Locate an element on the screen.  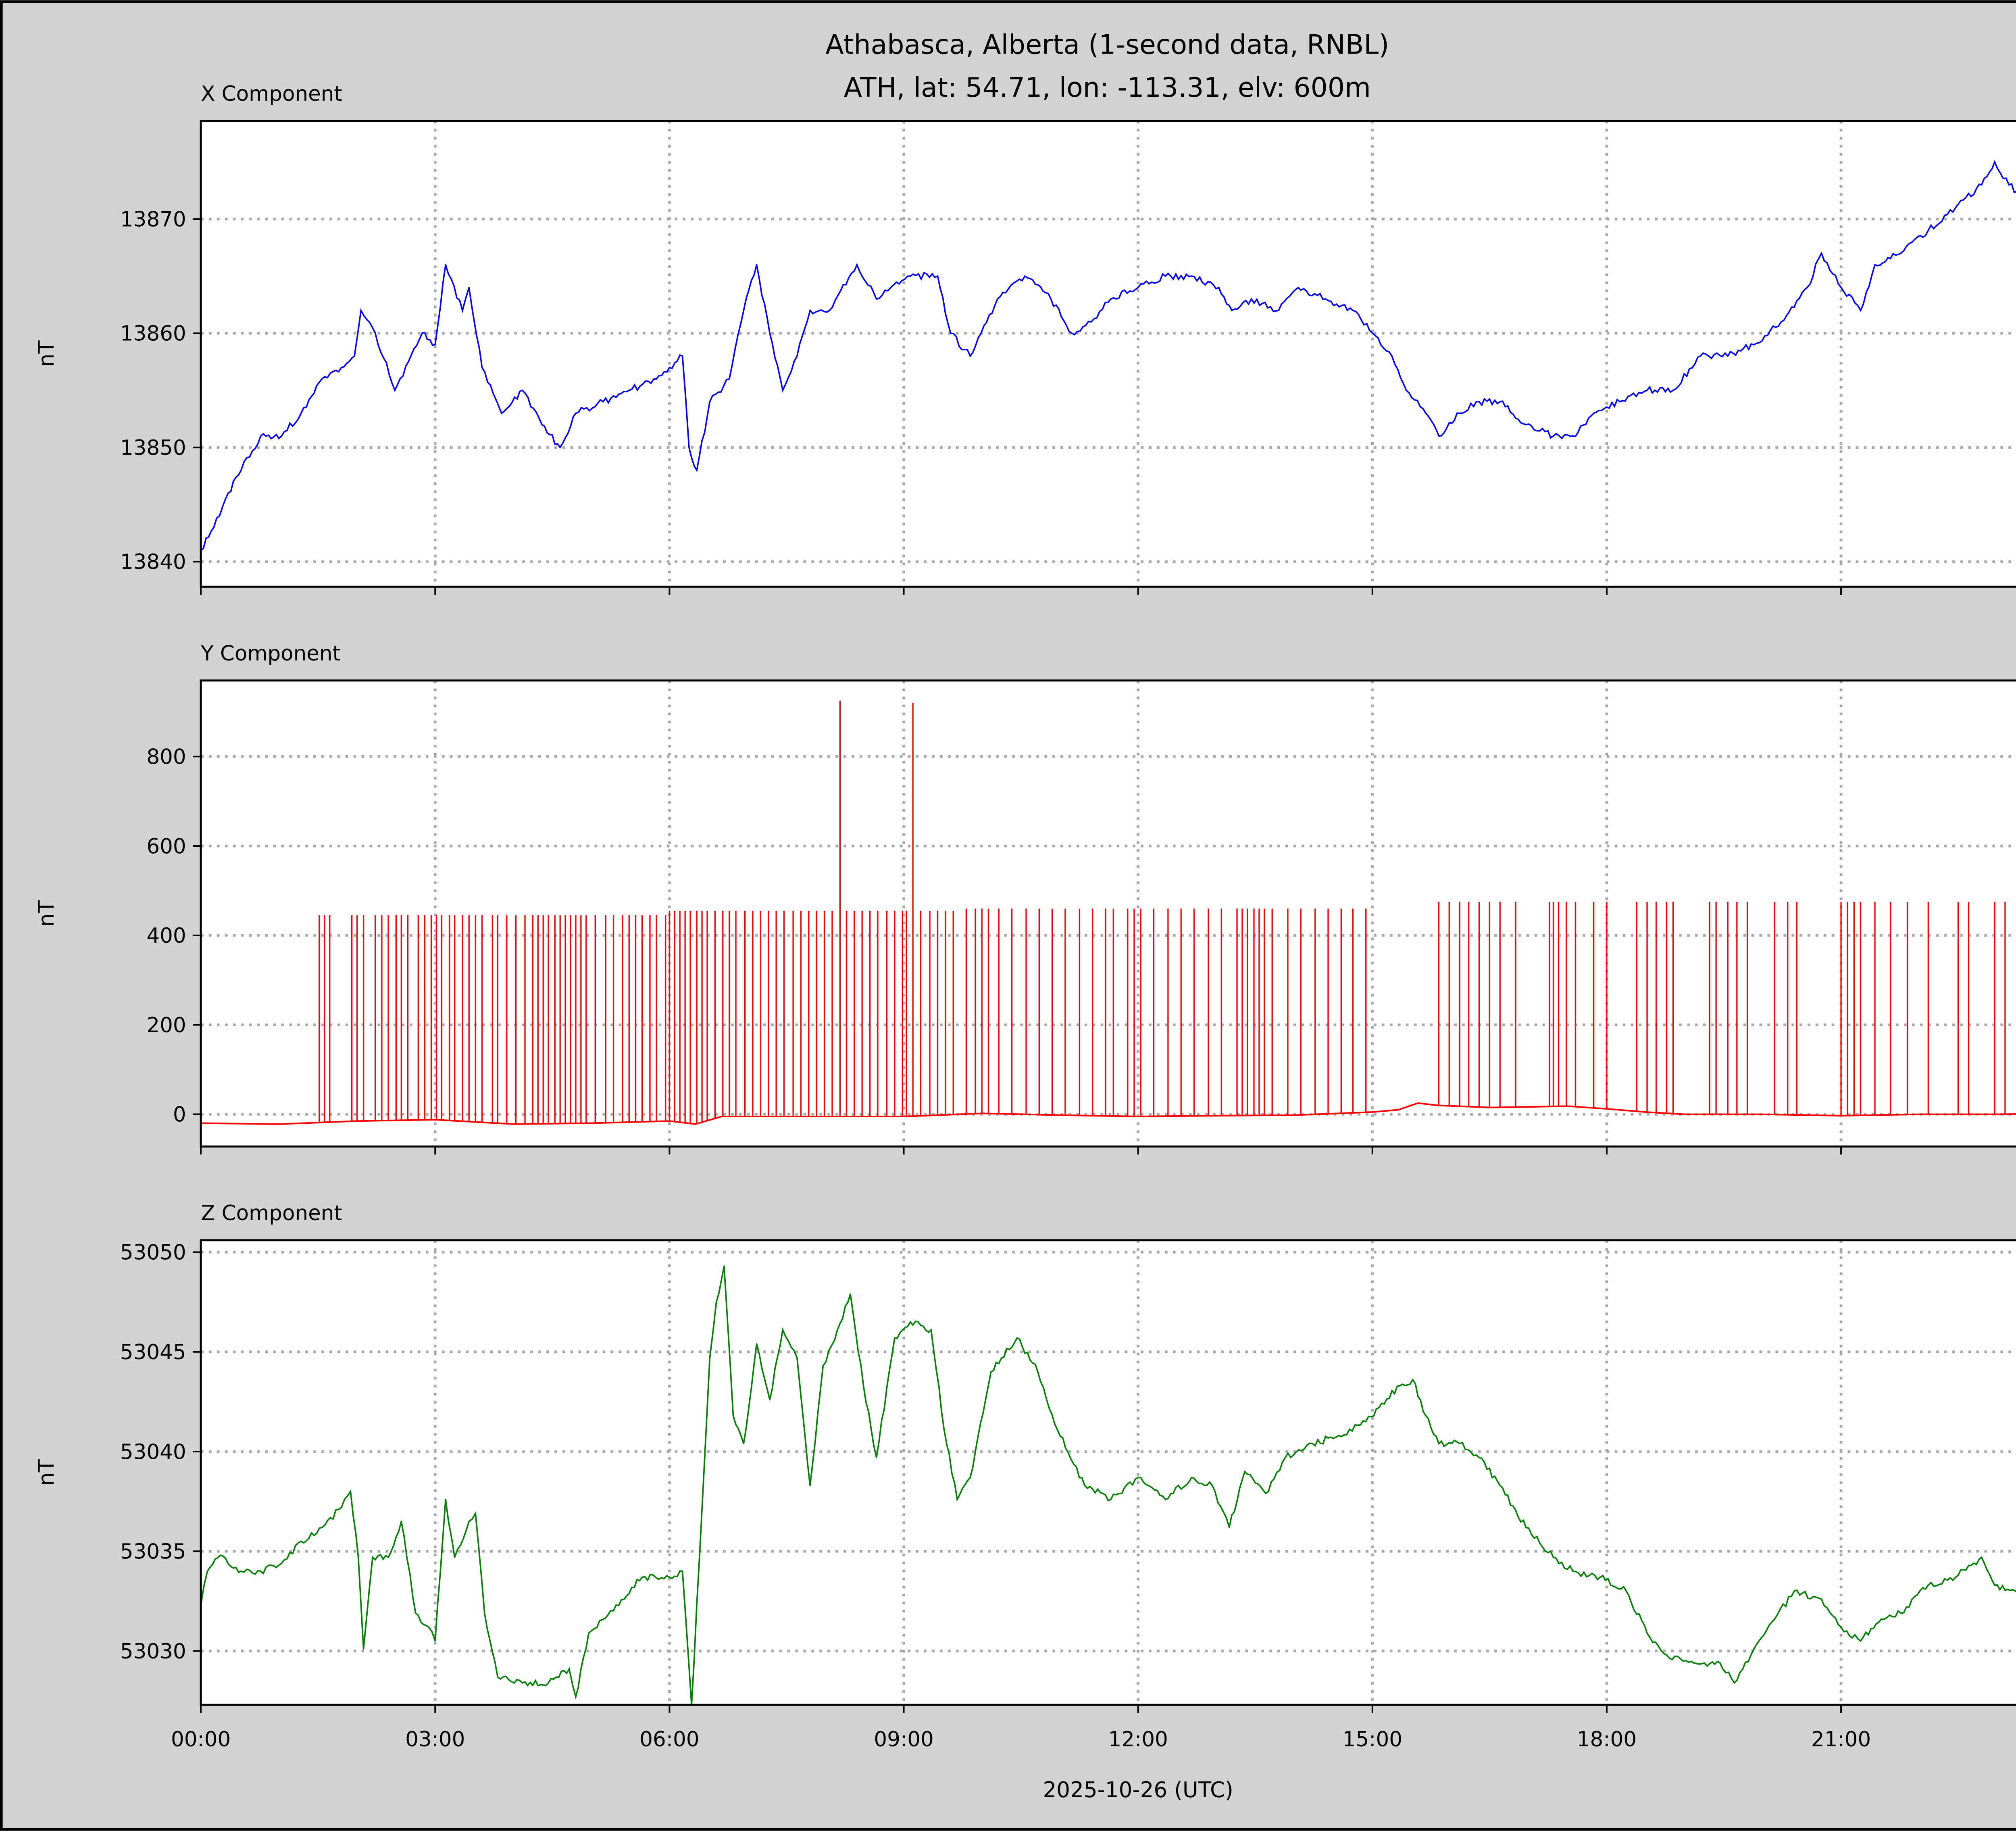
figure-subtitle: ATH, lat: 54.71, lon: -113.31, elv: 600m is located at coordinates (1107, 87).